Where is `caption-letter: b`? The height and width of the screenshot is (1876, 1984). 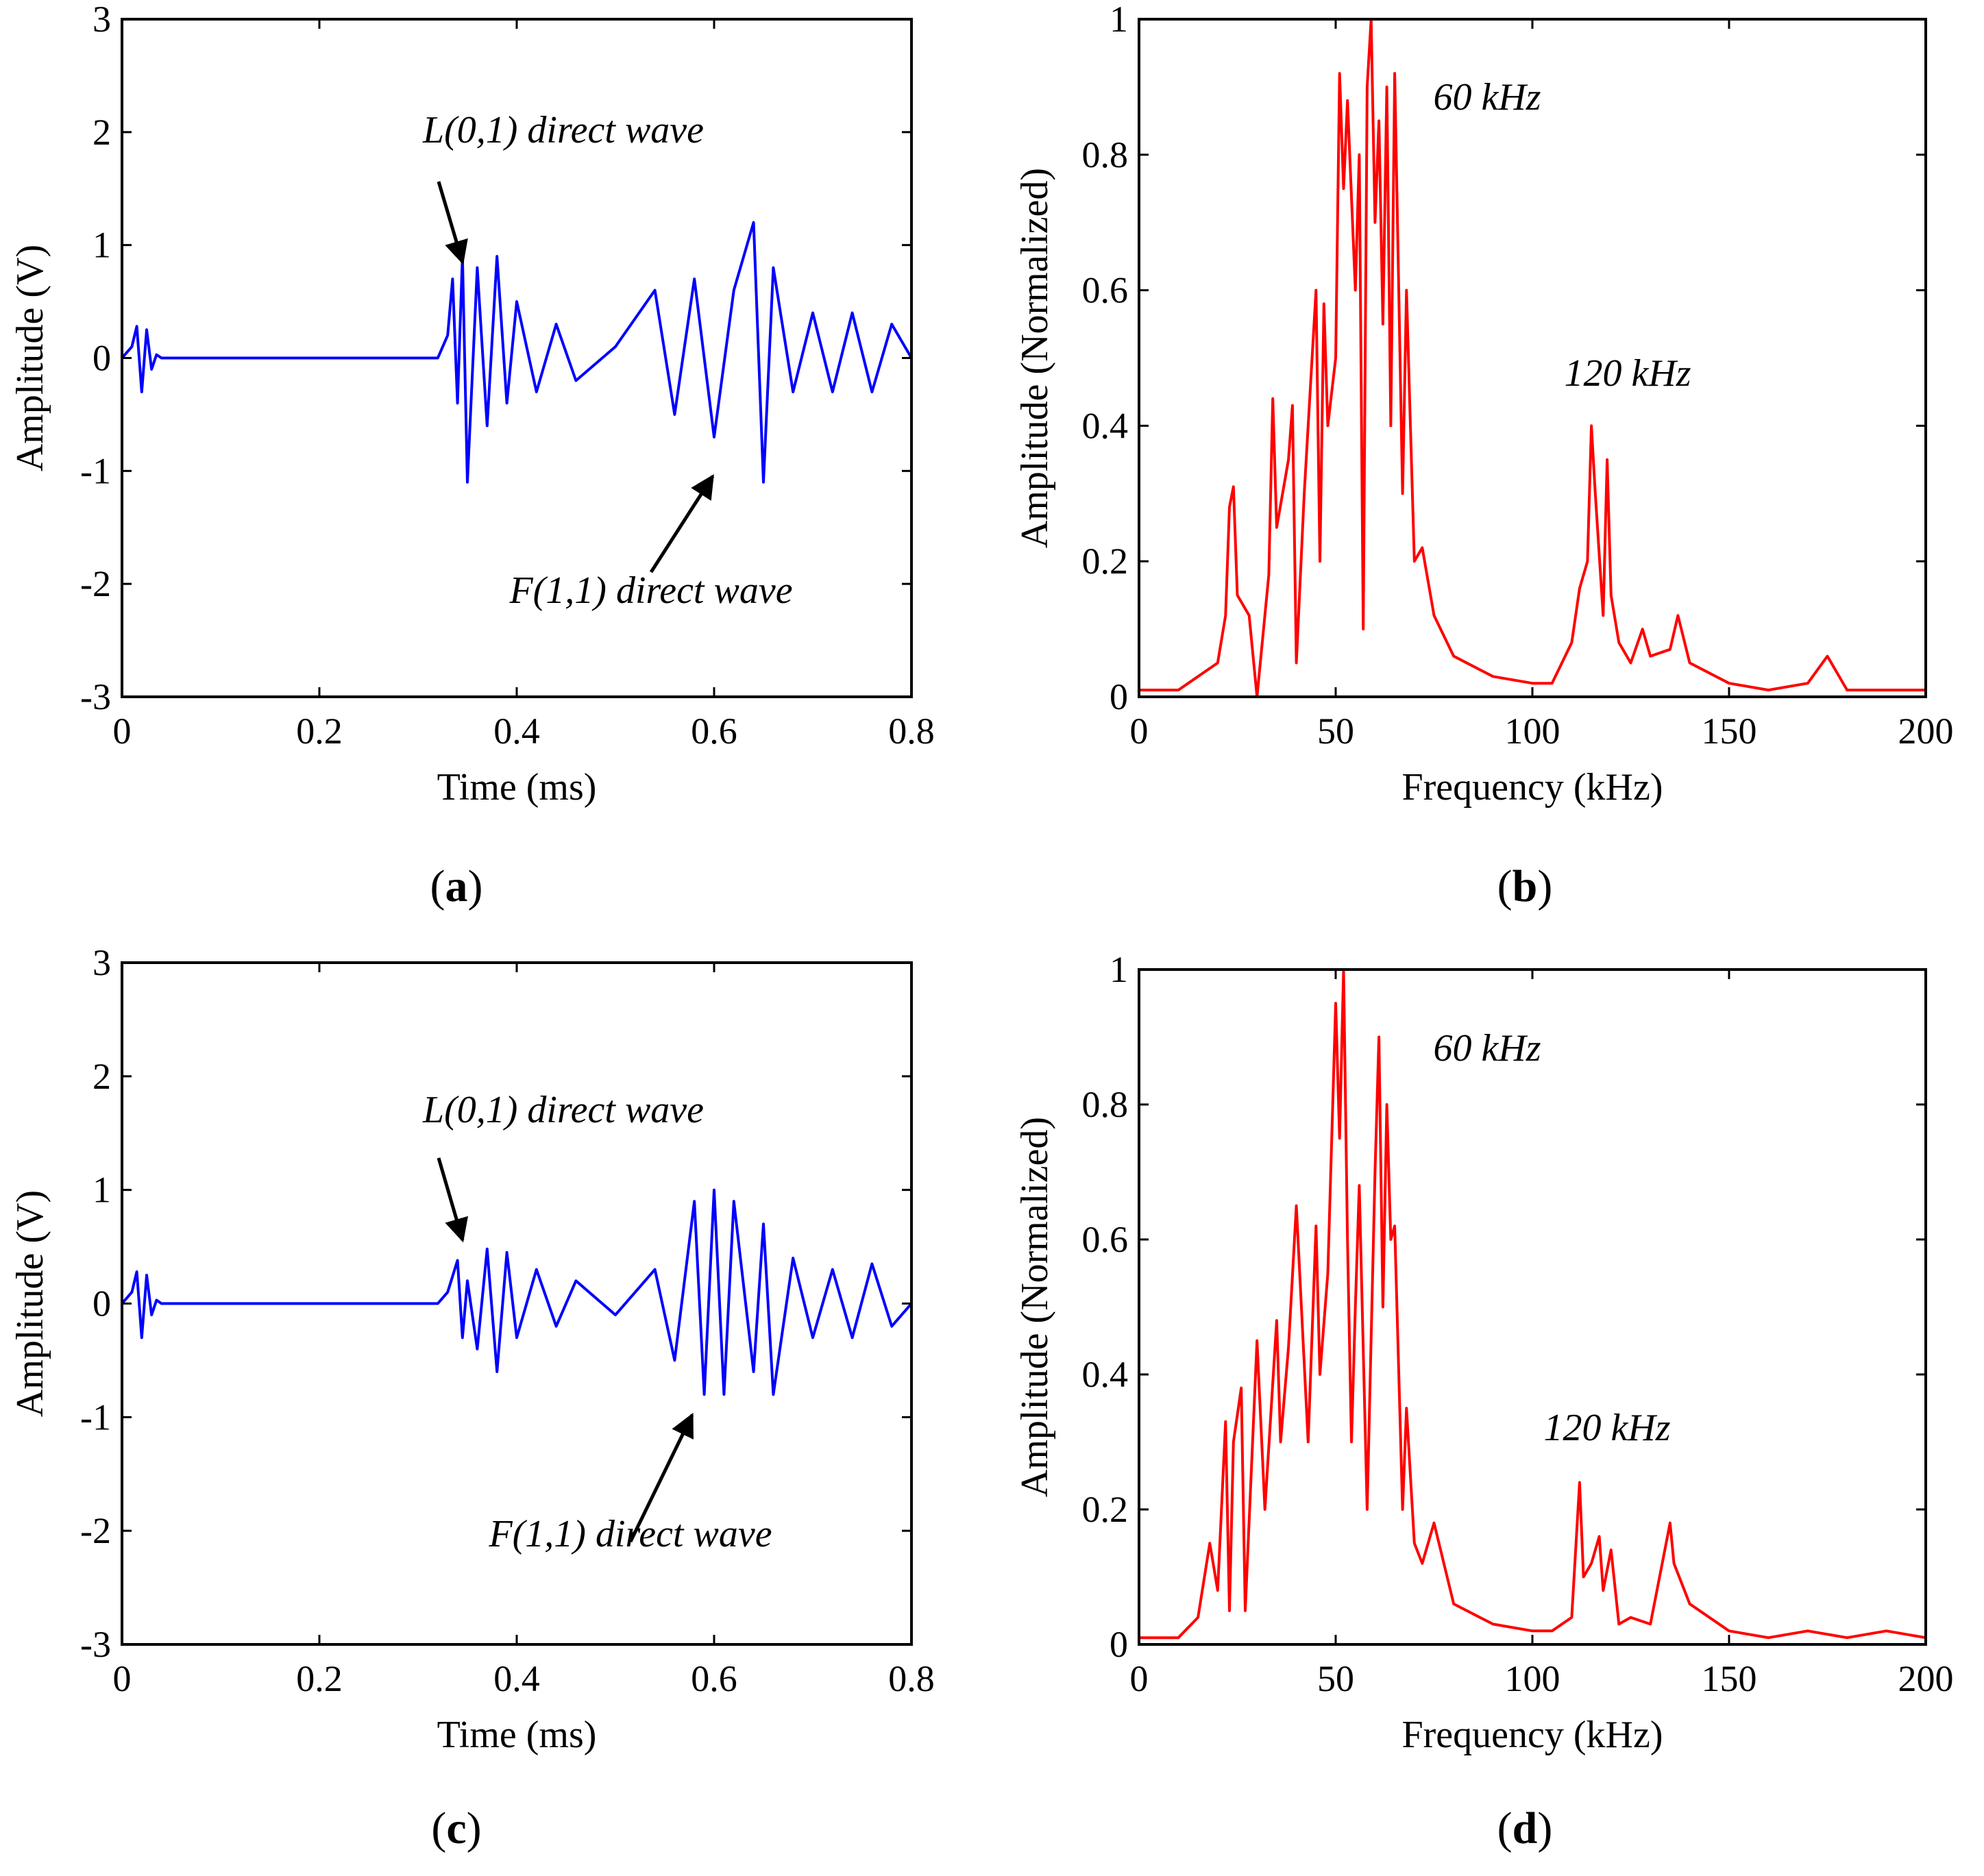 caption-letter: b is located at coordinates (1526, 886).